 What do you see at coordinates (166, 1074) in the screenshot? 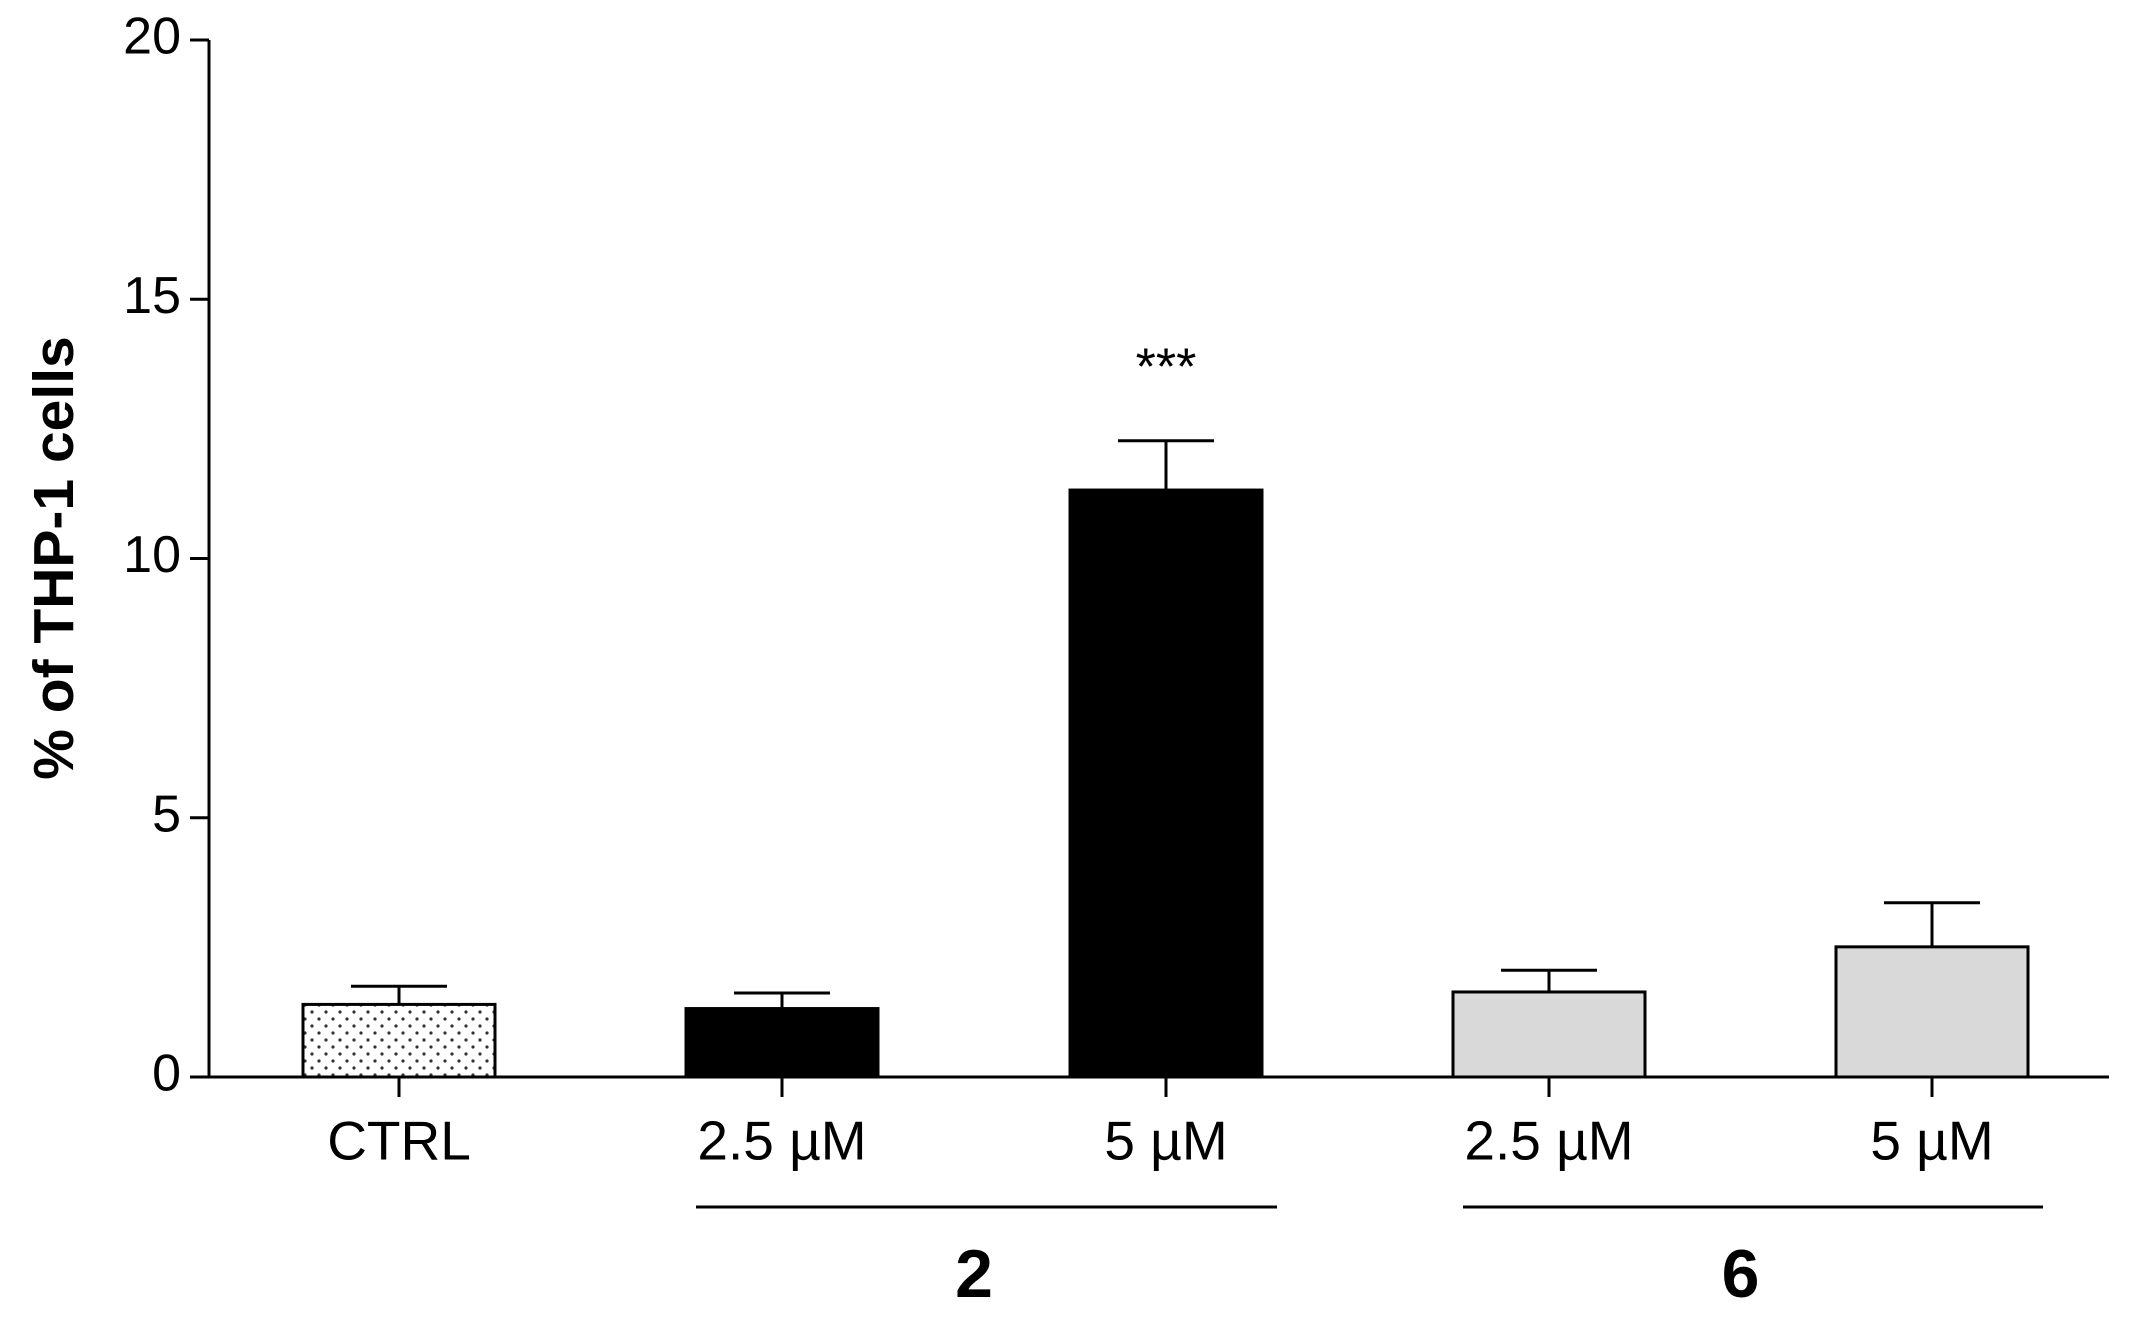
I see `y-tick-label: 0` at bounding box center [166, 1074].